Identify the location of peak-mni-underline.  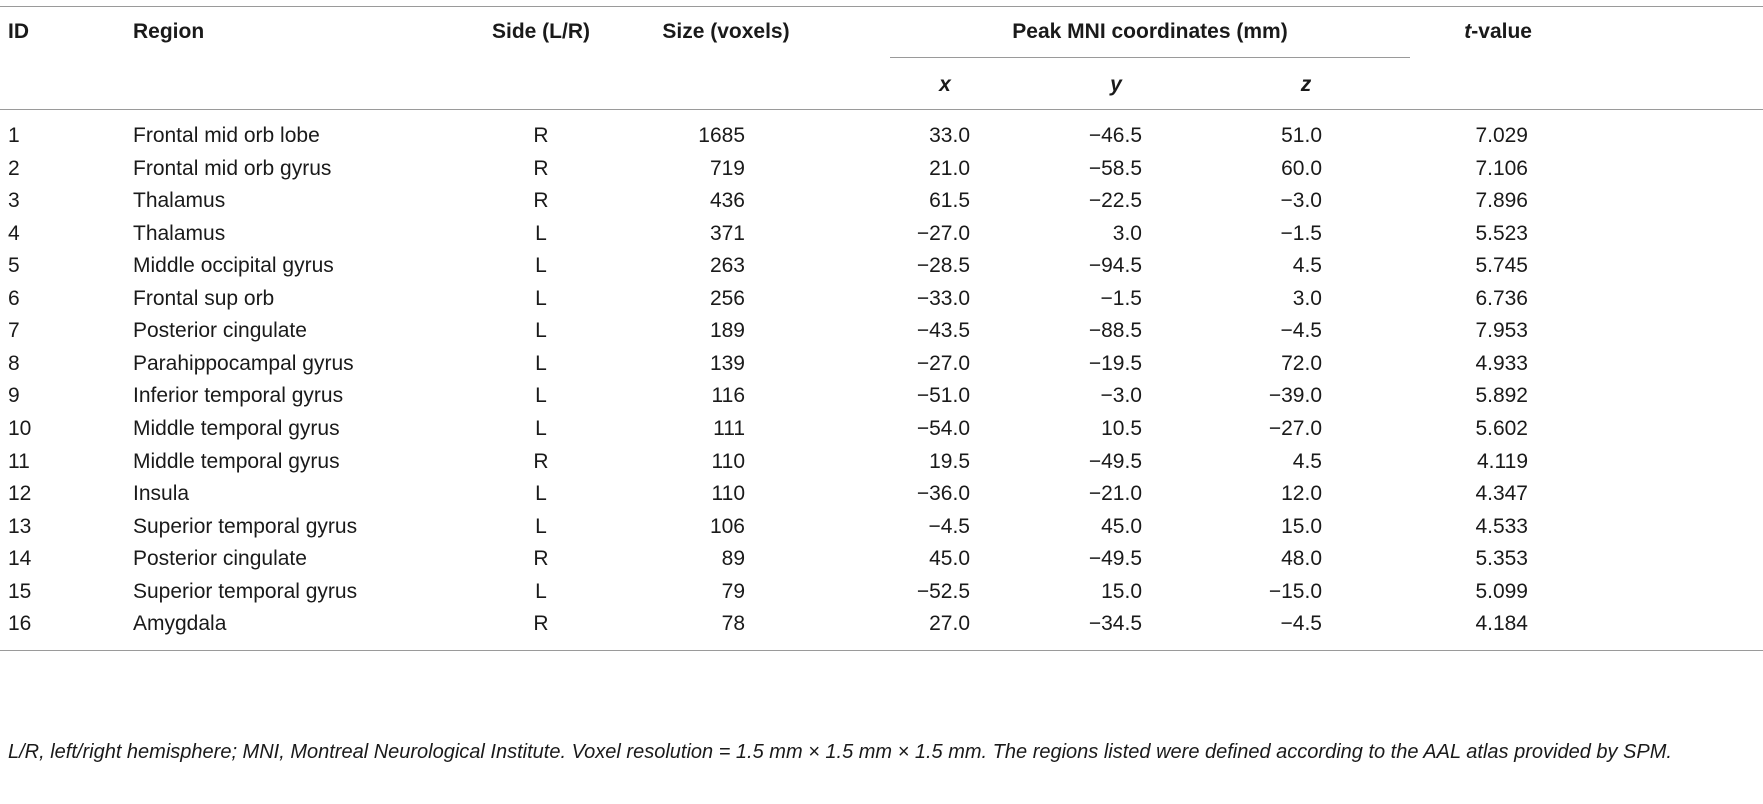
(1150, 57).